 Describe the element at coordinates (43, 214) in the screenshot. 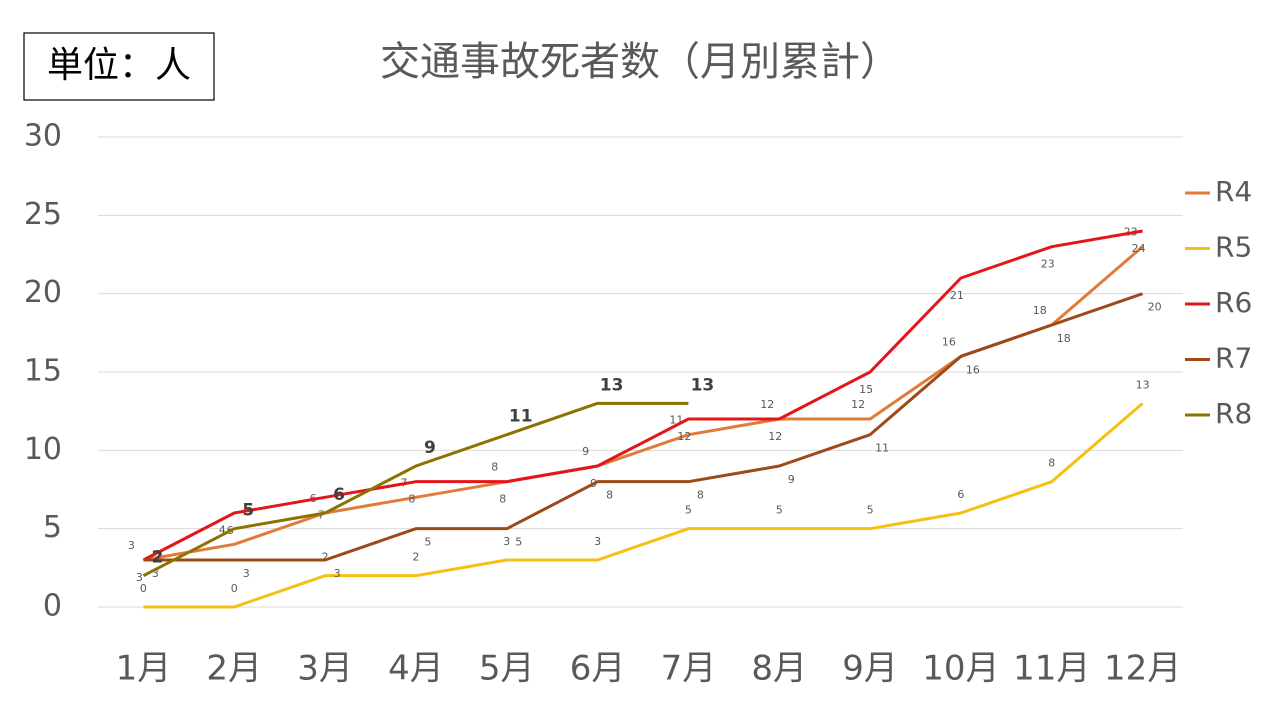

I see `y-tick-label: 25` at that location.